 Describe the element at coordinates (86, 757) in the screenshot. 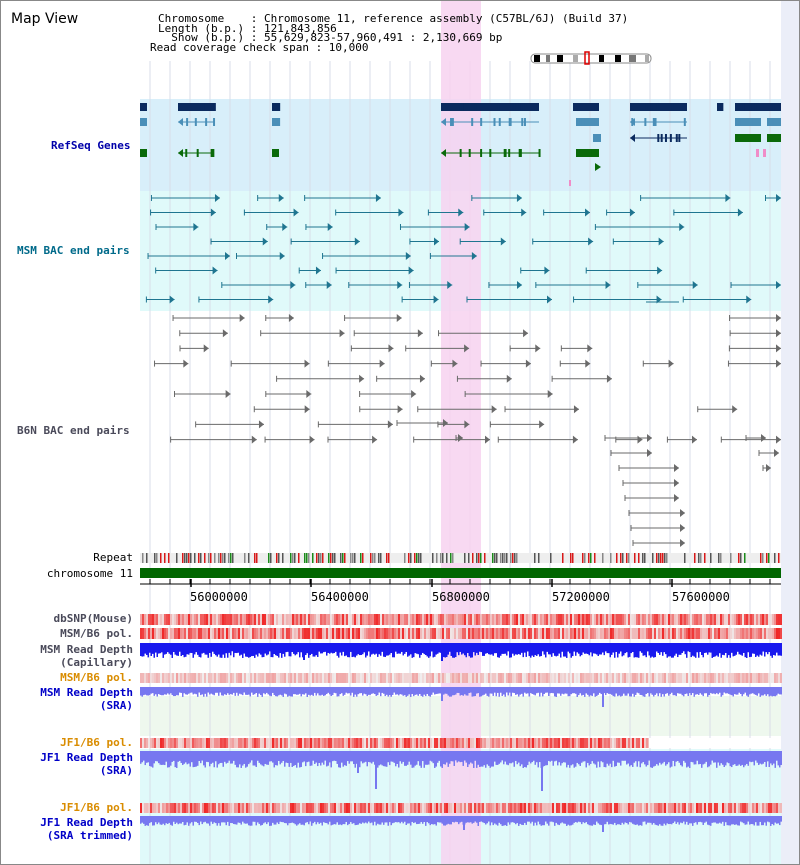

I see `track-label-jf1-depth-sra: JF1 Read Depth` at that location.